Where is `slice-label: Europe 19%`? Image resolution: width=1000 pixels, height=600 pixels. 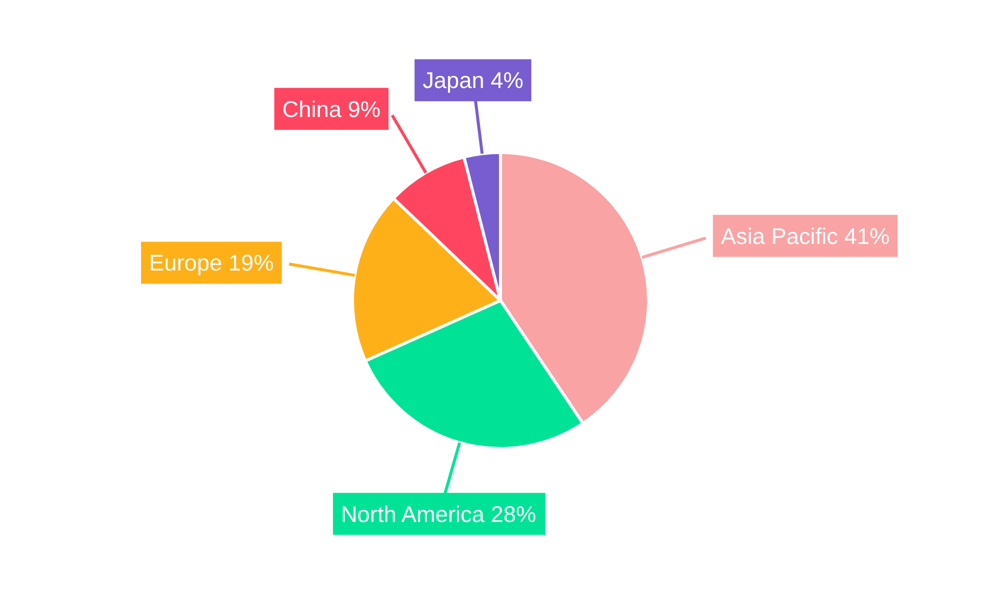 slice-label: Europe 19% is located at coordinates (211, 263).